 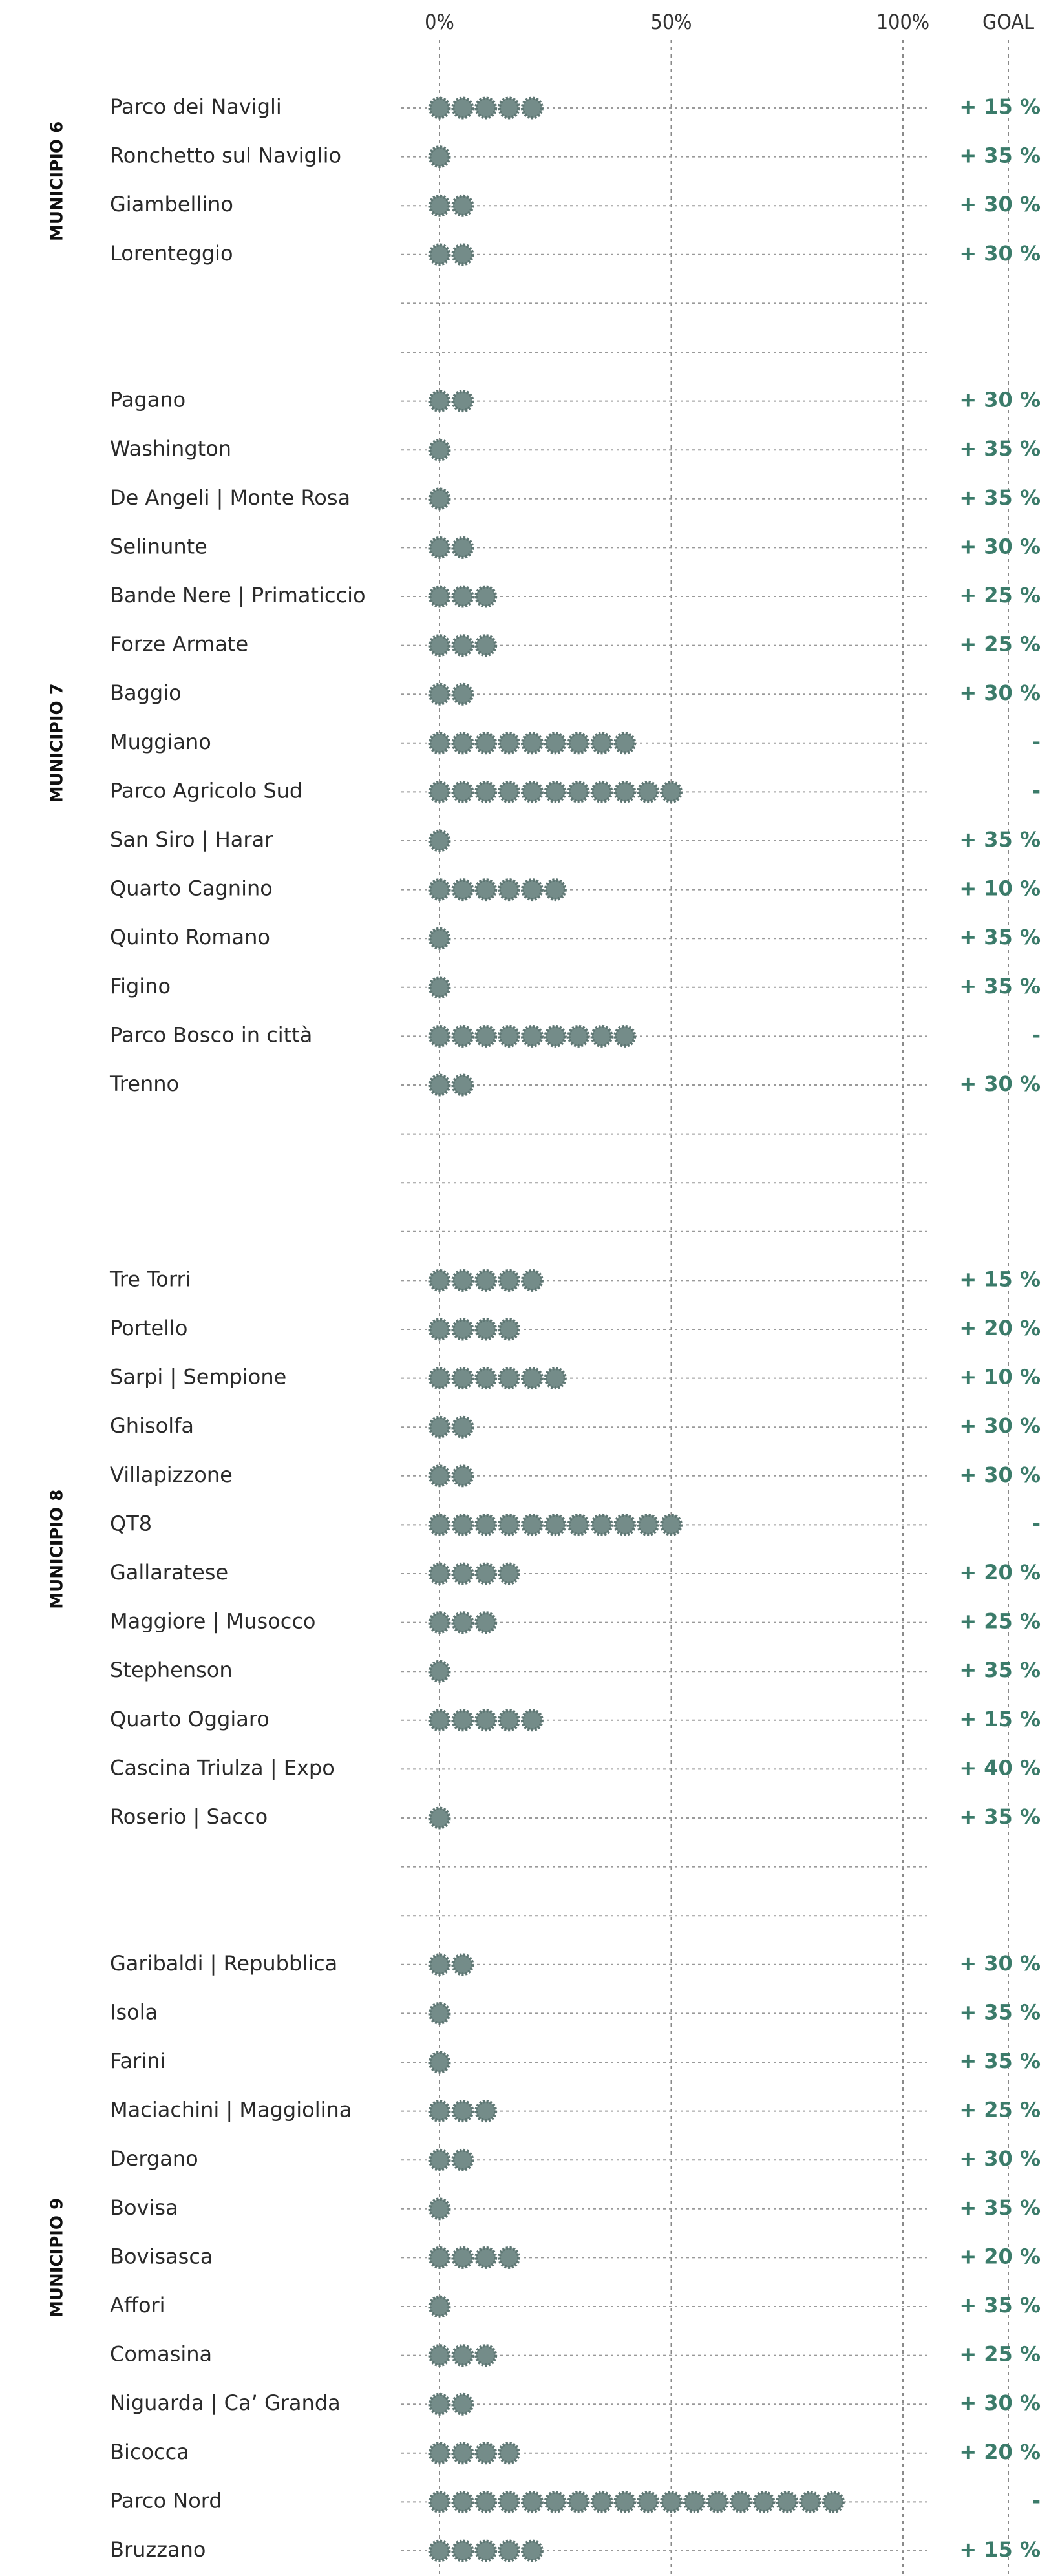 I want to click on row-name: Farini, so click(x=138, y=2061).